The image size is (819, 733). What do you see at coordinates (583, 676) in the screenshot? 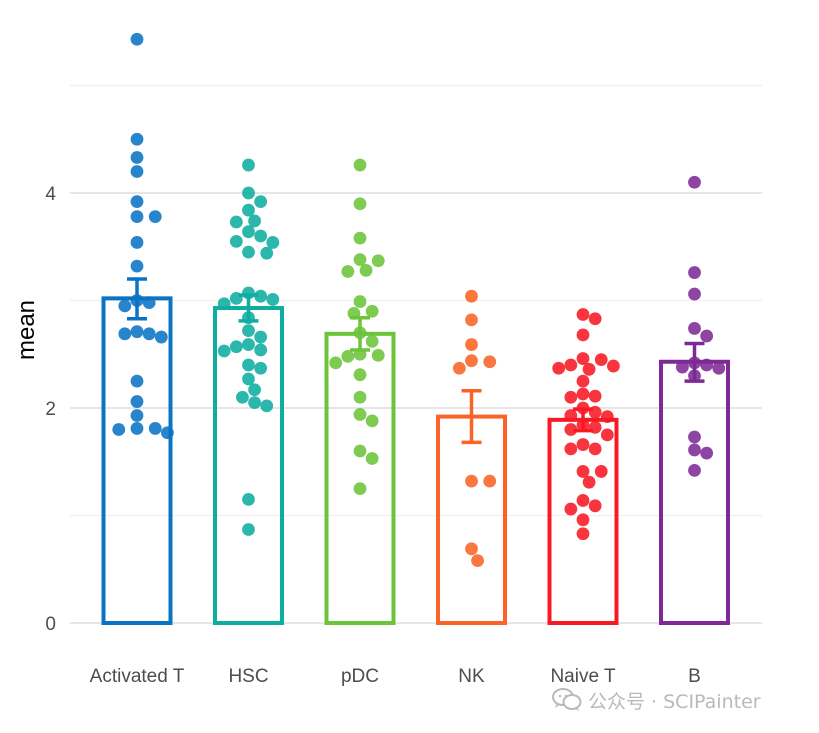
I see `x-tick-label: Naive T` at bounding box center [583, 676].